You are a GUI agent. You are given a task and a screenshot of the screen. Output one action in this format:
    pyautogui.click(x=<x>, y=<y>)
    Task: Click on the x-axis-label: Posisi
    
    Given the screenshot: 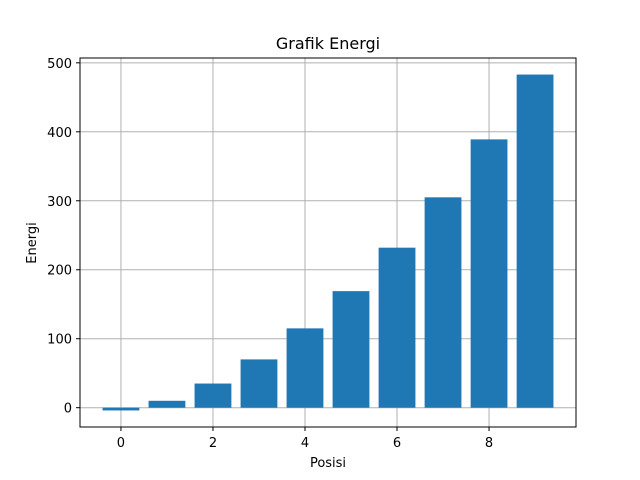 What is the action you would take?
    pyautogui.click(x=328, y=463)
    